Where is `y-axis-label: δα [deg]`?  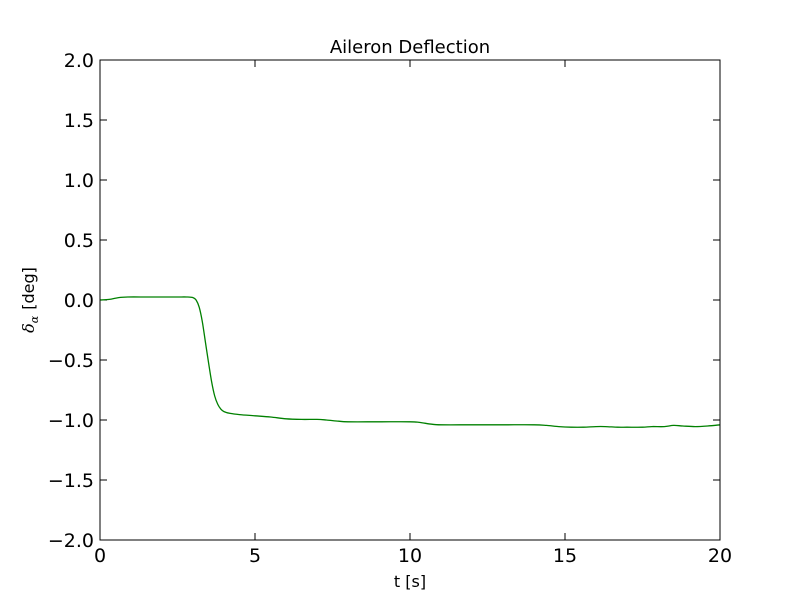
y-axis-label: δα [deg] is located at coordinates (30, 300).